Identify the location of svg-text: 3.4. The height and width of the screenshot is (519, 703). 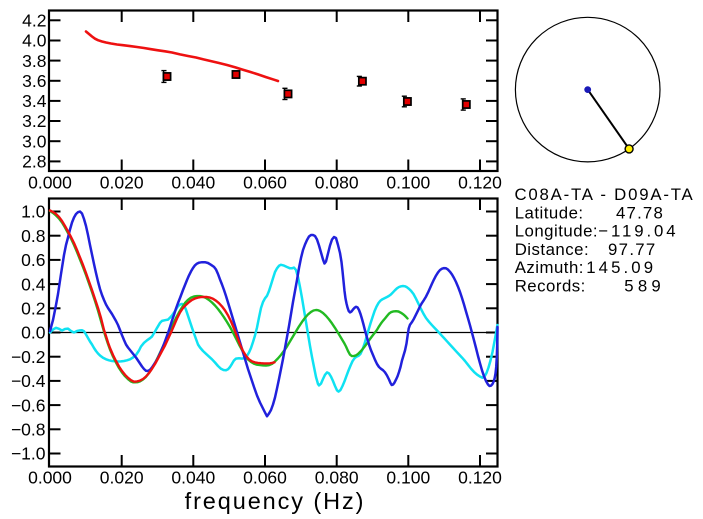
(34, 101).